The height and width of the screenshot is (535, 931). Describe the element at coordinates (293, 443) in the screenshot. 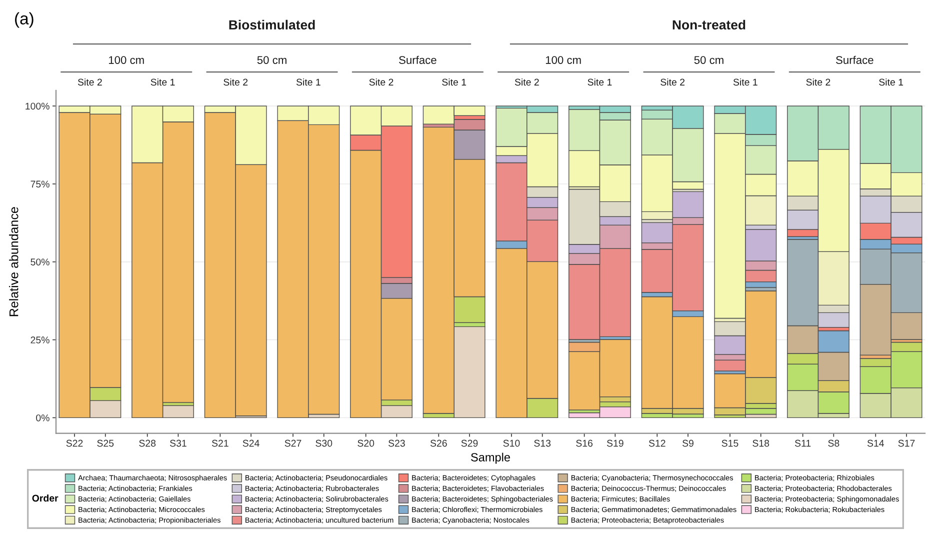

I see `x-tick-label: S27` at that location.